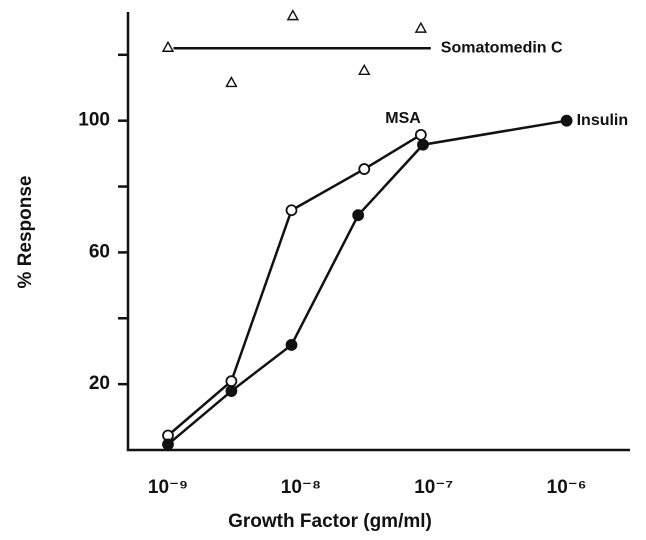  Describe the element at coordinates (330, 521) in the screenshot. I see `x-axis-title: Growth Factor (gm/ml)` at that location.